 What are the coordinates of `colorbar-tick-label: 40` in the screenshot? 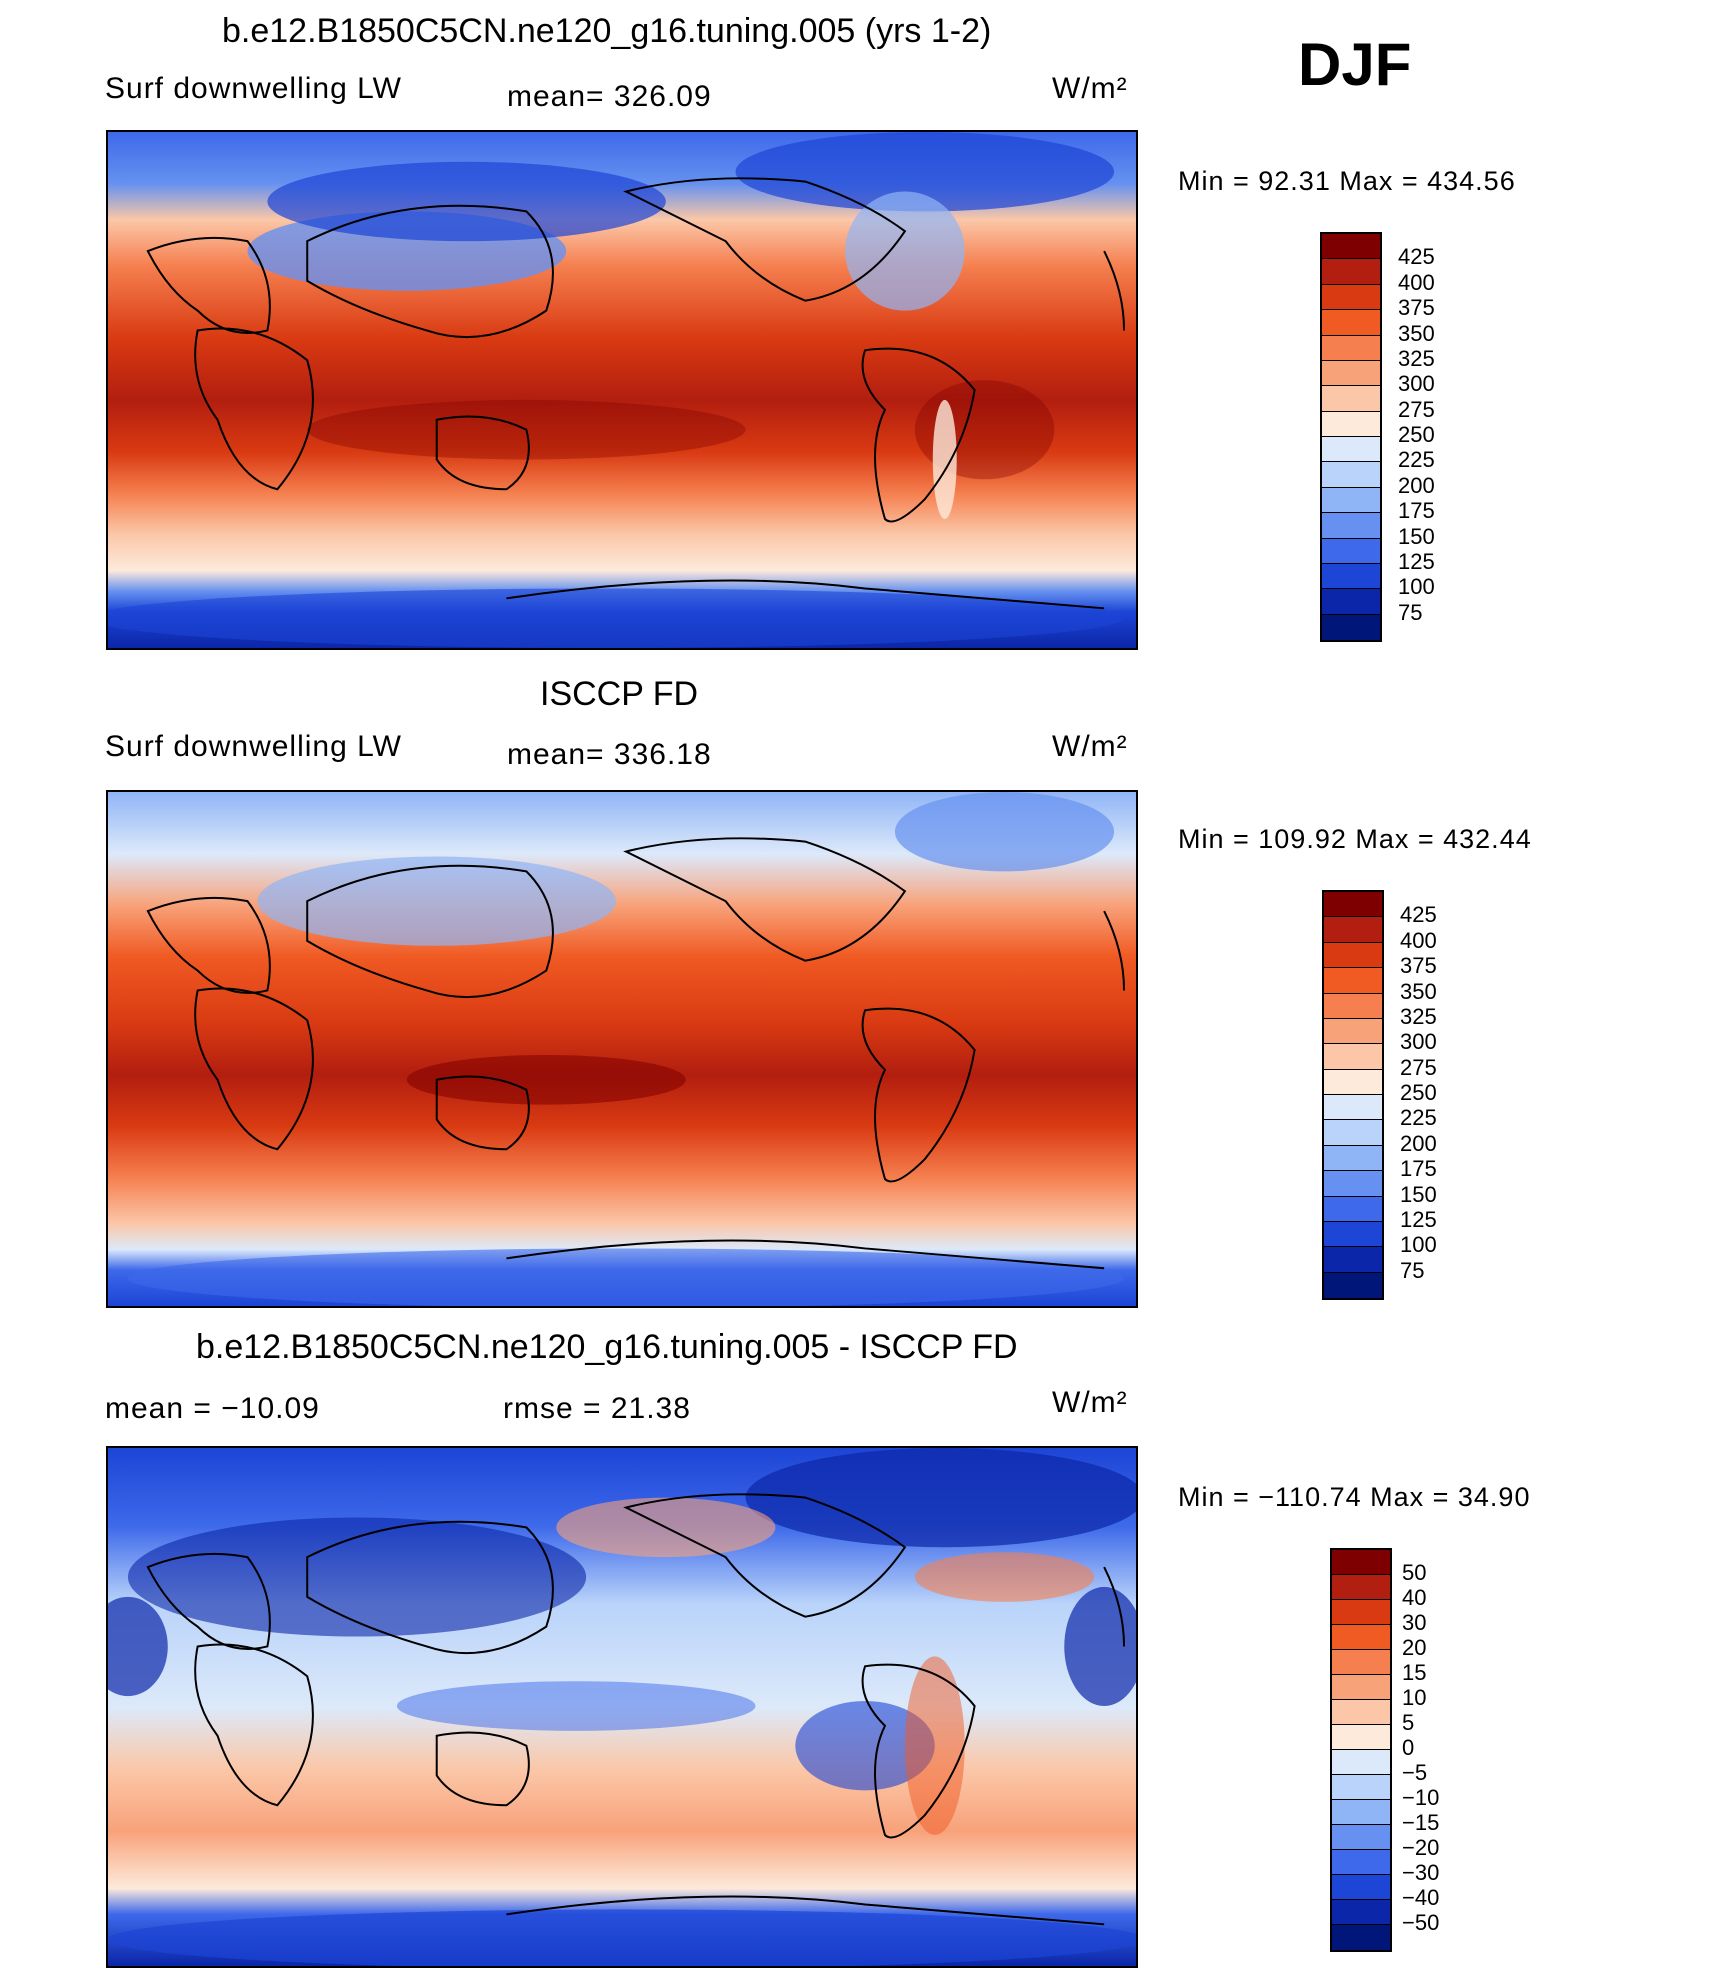 It's located at (1414, 1597).